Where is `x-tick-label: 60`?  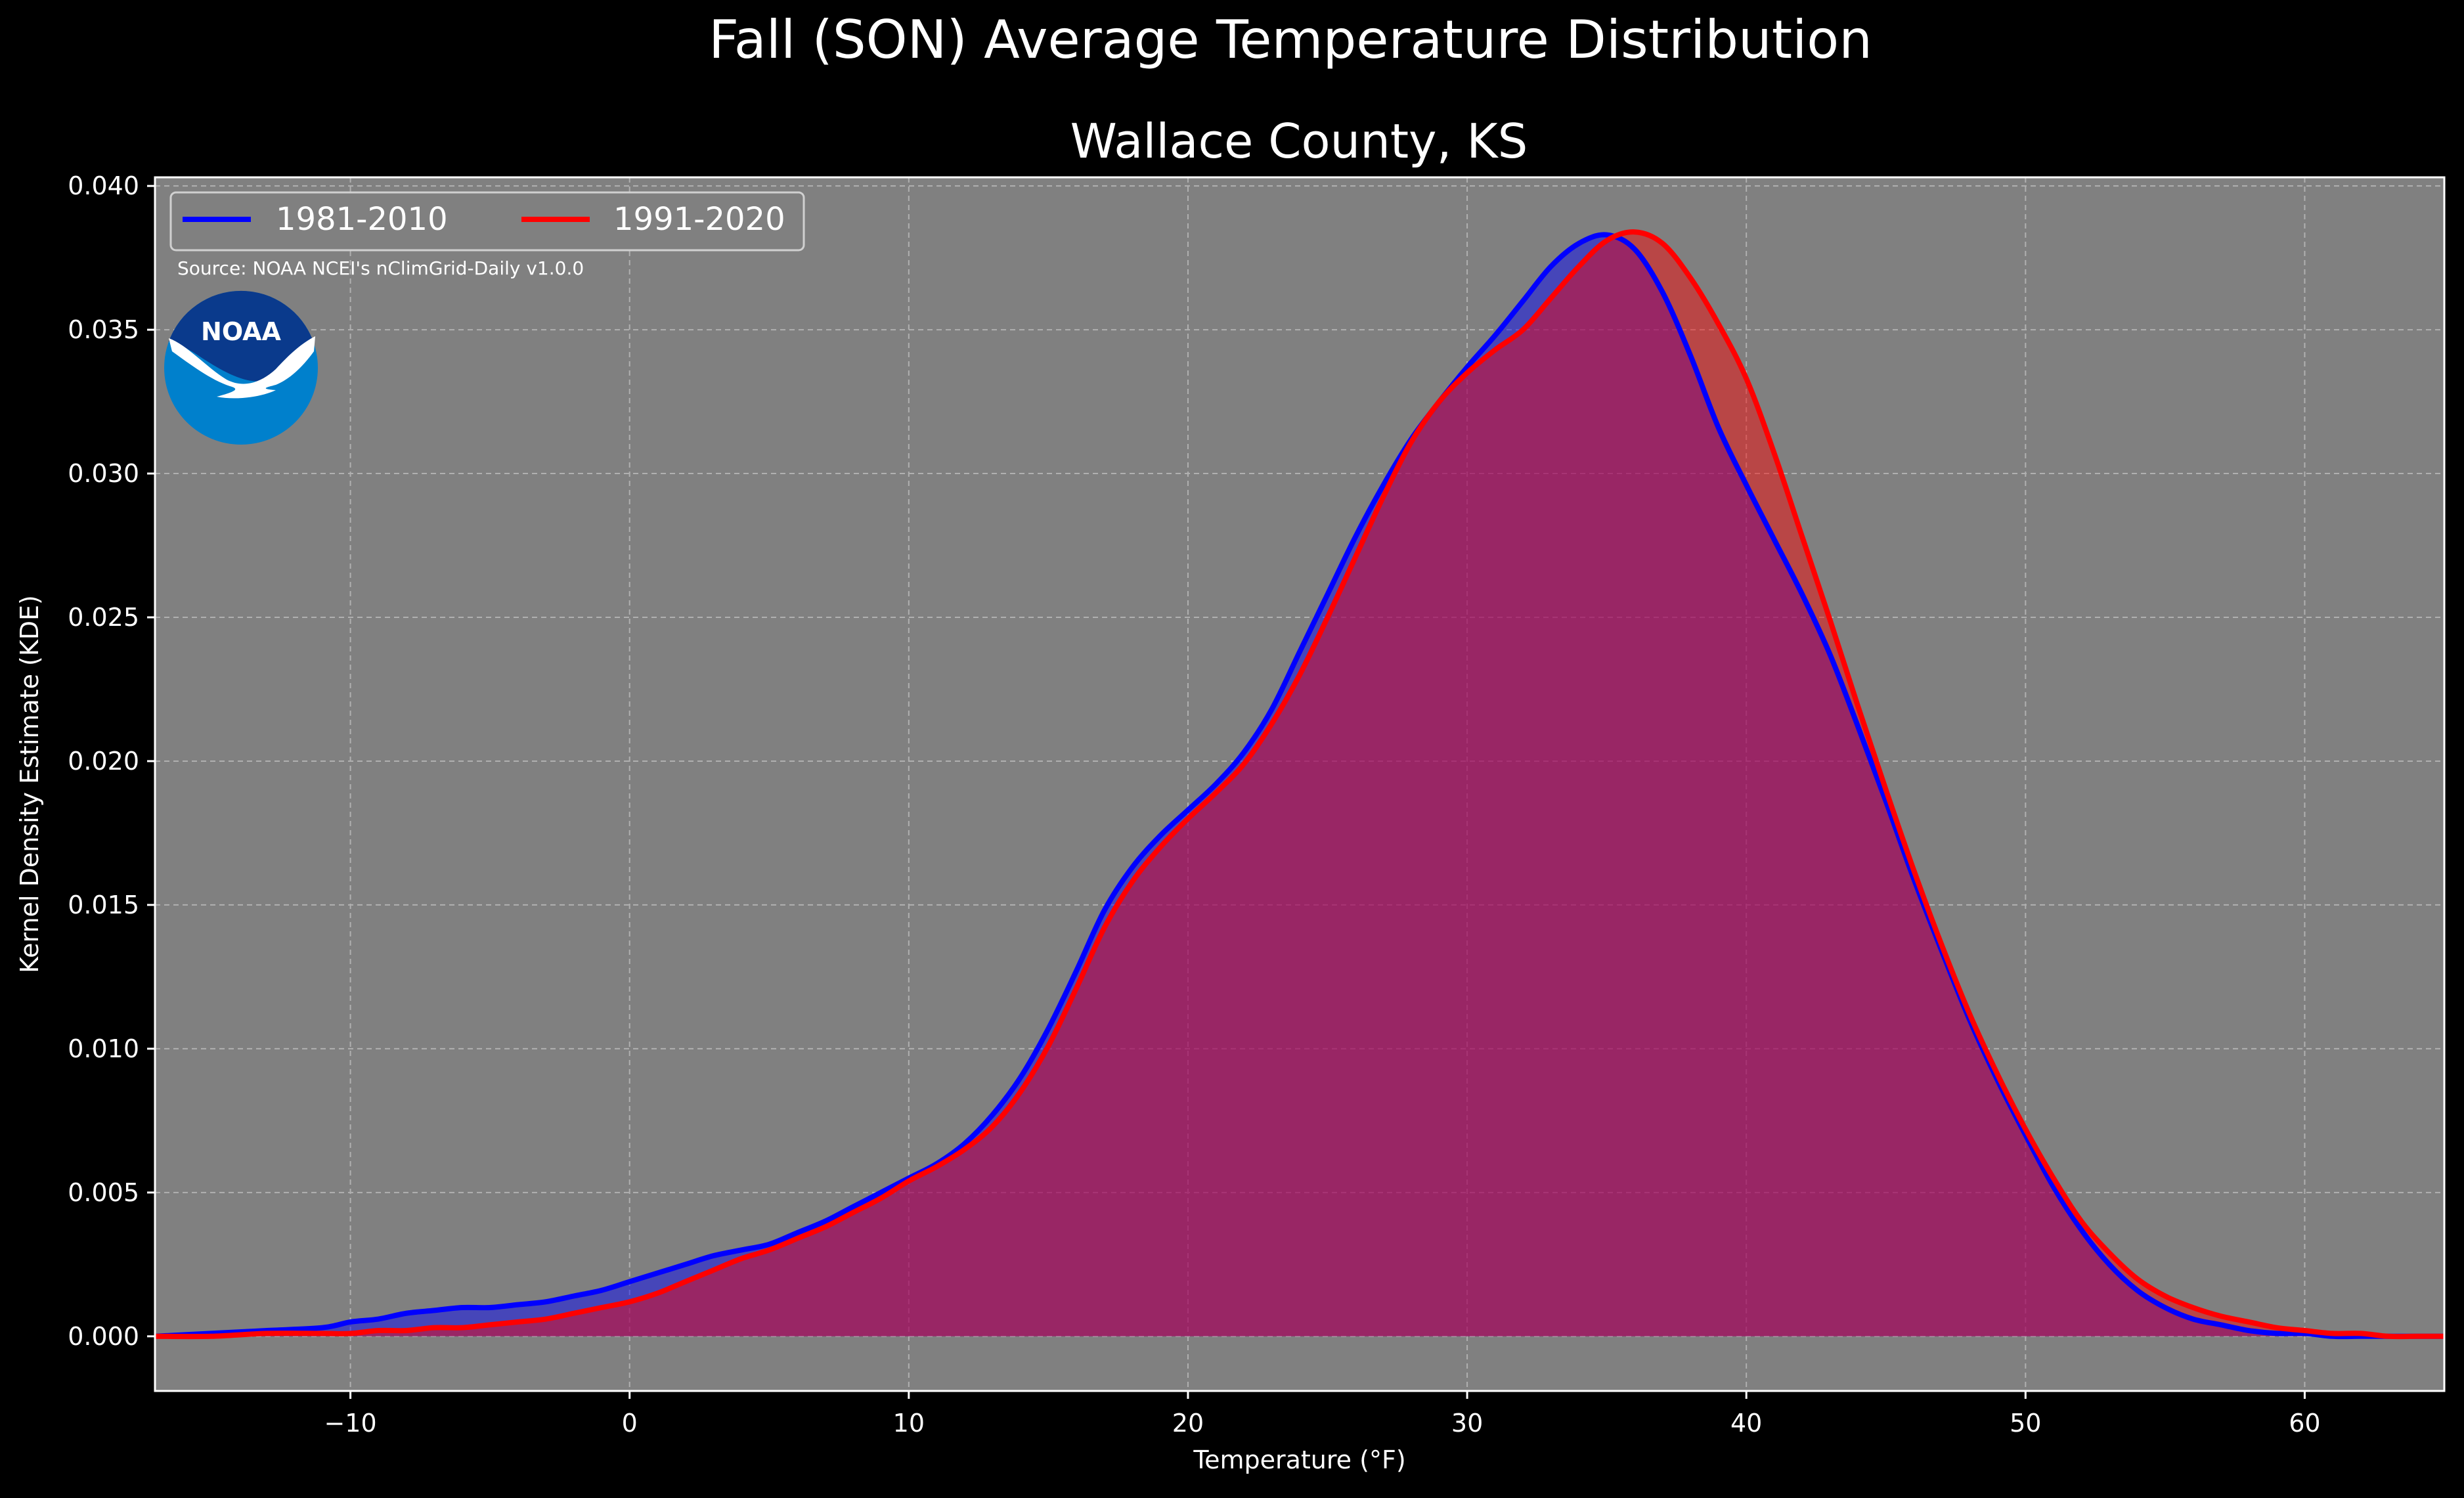 x-tick-label: 60 is located at coordinates (2304, 1423).